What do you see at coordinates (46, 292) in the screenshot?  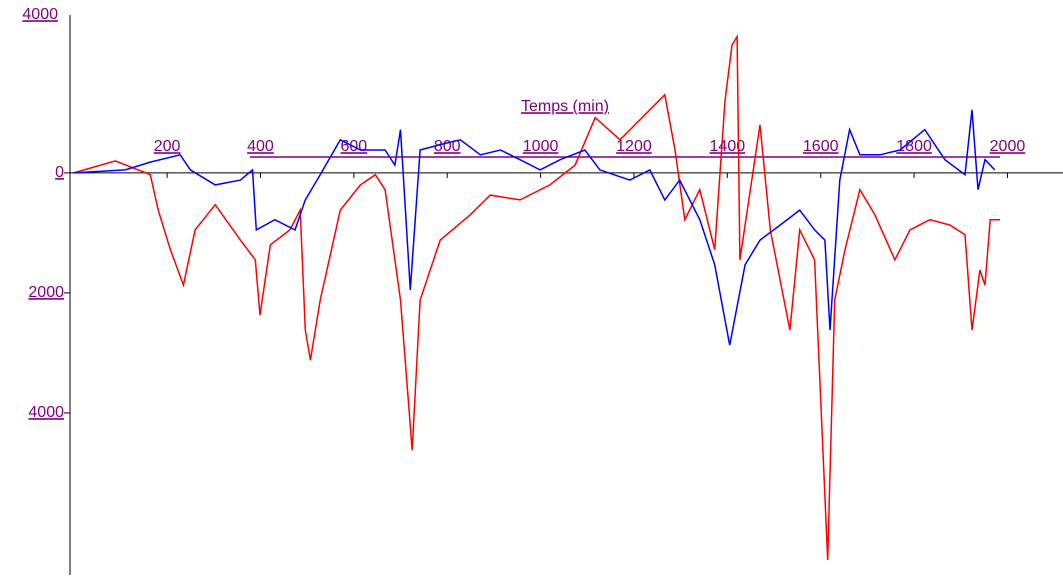 I see `y-tick-label: 2000` at bounding box center [46, 292].